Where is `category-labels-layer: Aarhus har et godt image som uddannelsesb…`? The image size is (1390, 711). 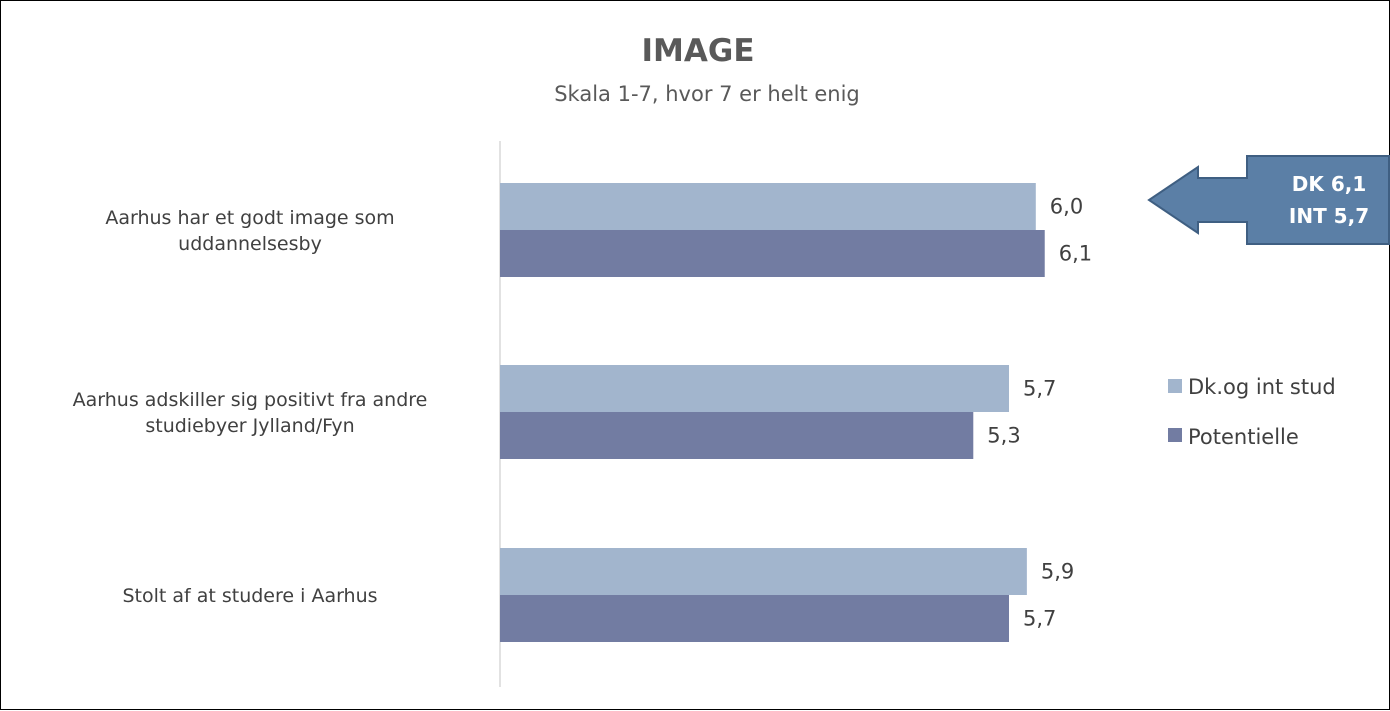
category-labels-layer: Aarhus har et godt image som uddannelsesb… is located at coordinates (250, 407).